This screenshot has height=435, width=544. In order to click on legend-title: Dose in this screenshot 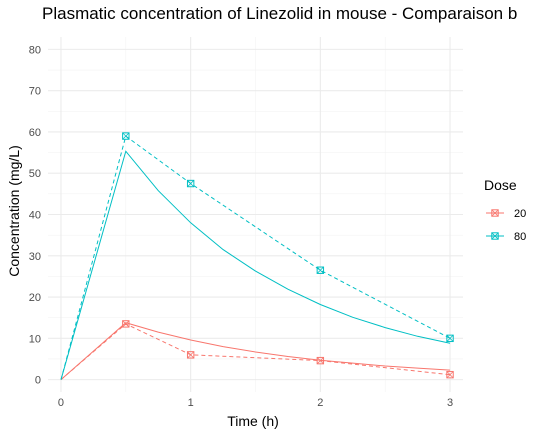, I will do `click(500, 185)`.